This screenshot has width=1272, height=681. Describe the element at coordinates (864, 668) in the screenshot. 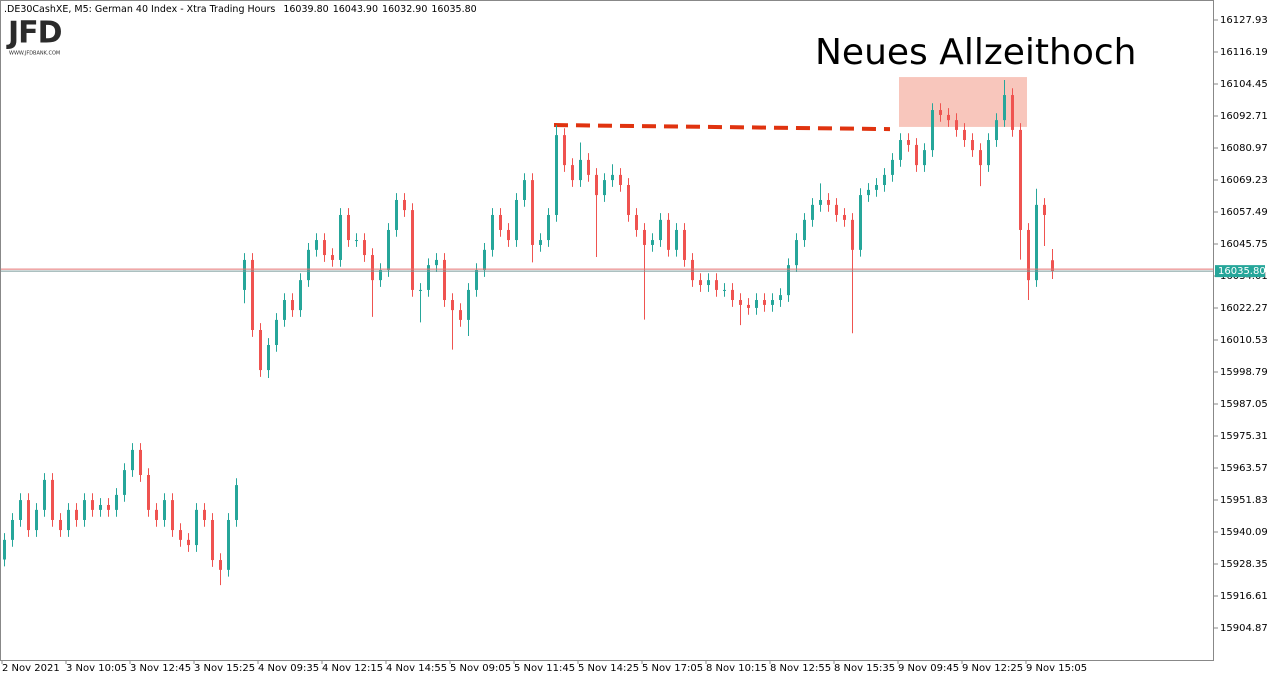

I see `x-tick-label: 8 Nov 15:35` at that location.